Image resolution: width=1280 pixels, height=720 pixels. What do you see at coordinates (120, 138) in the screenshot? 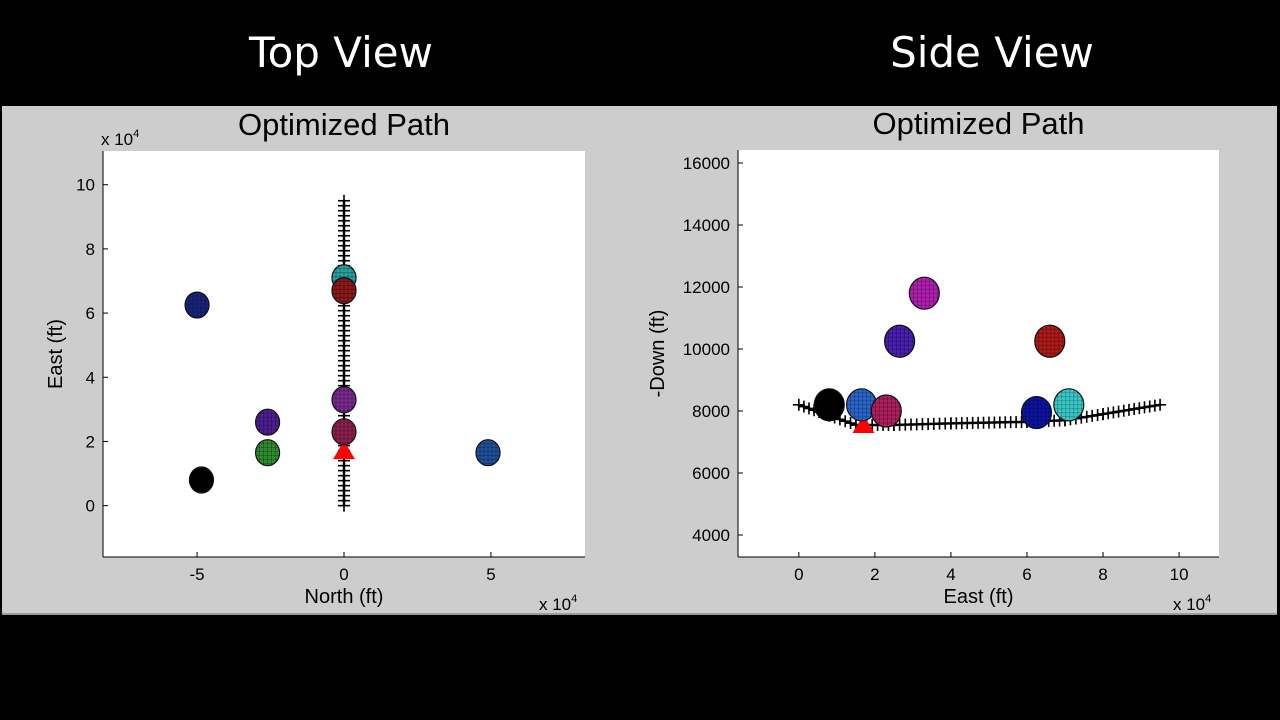
I see `y-multiplier: x 104` at bounding box center [120, 138].